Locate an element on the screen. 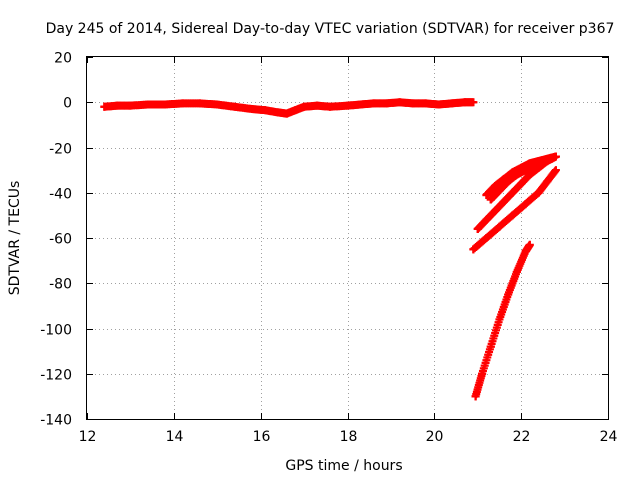  y-tick-label: -140 is located at coordinates (56, 421).